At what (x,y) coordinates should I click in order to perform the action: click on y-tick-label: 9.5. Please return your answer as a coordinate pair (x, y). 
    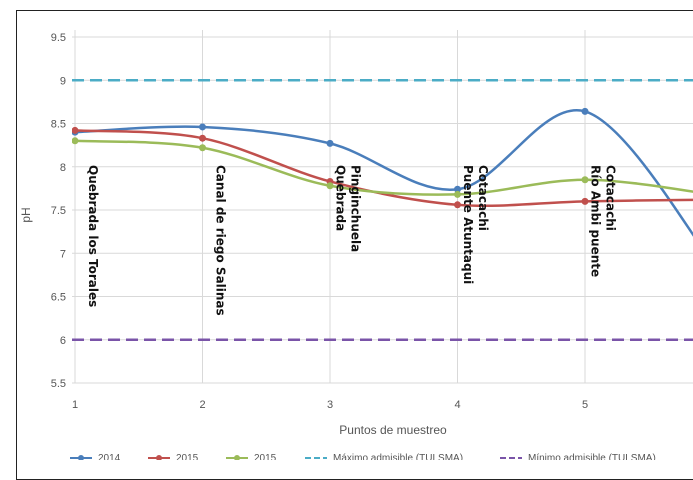
    Looking at the image, I should click on (58, 38).